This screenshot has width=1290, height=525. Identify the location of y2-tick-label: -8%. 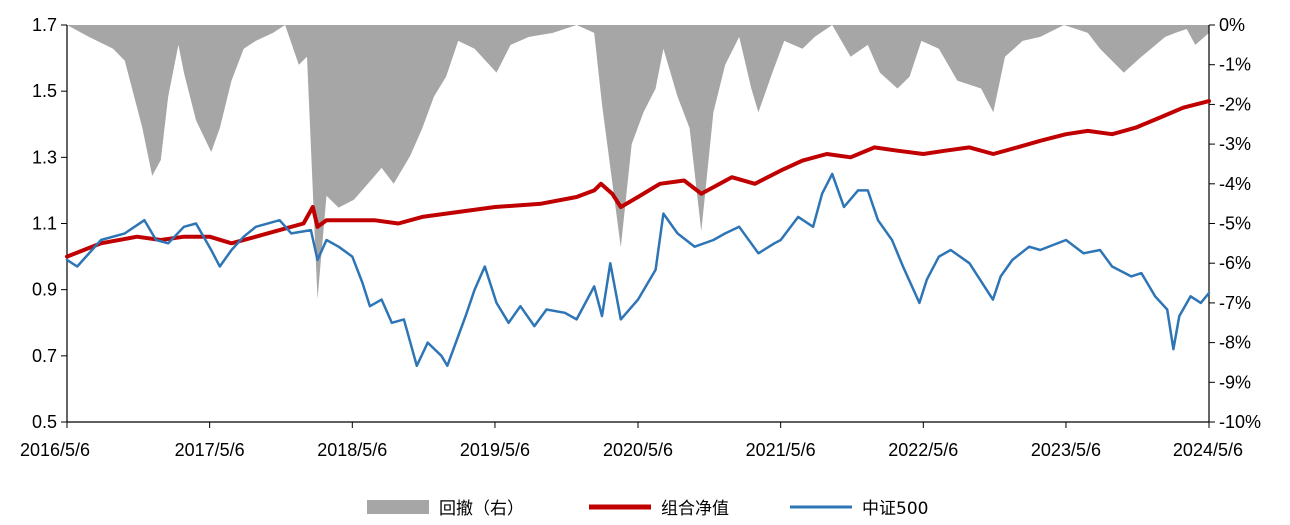
(1235, 343).